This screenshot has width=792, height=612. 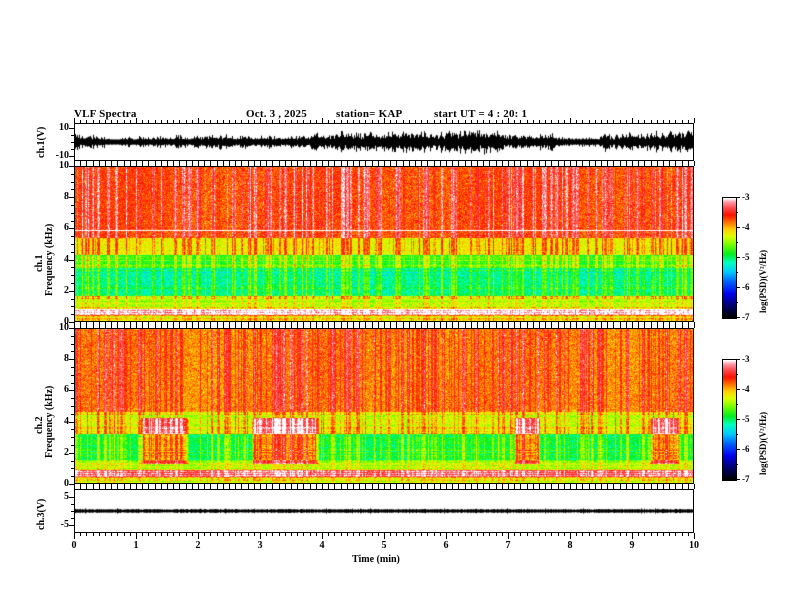 What do you see at coordinates (508, 545) in the screenshot?
I see `x-axis-label: 7` at bounding box center [508, 545].